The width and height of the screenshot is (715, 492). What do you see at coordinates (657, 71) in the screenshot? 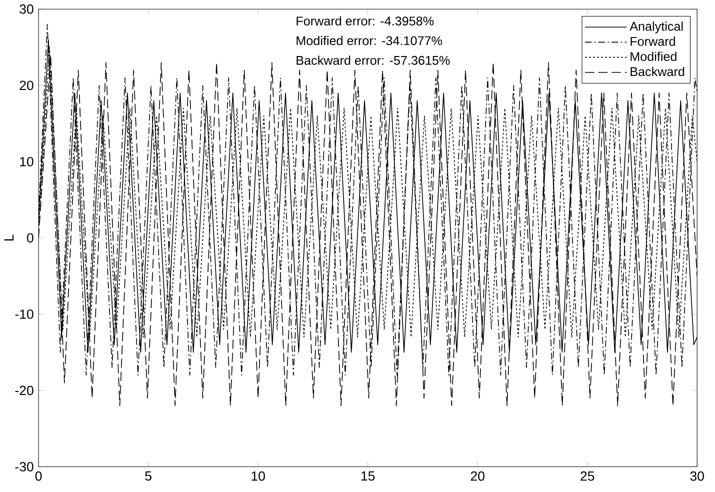
I see `legend-label: Backward` at bounding box center [657, 71].